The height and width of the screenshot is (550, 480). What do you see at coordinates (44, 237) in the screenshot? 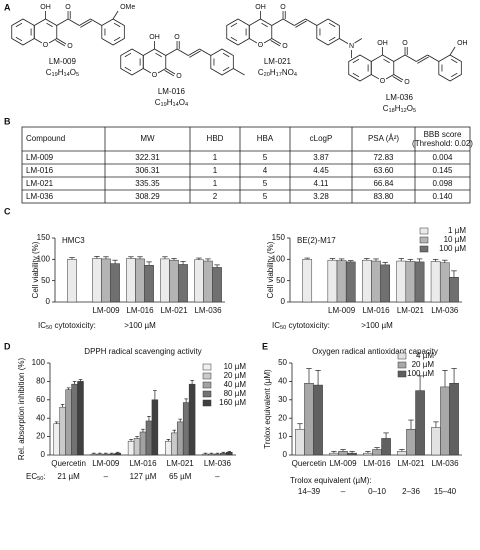
I see `y-tick-label: 150` at bounding box center [44, 237].